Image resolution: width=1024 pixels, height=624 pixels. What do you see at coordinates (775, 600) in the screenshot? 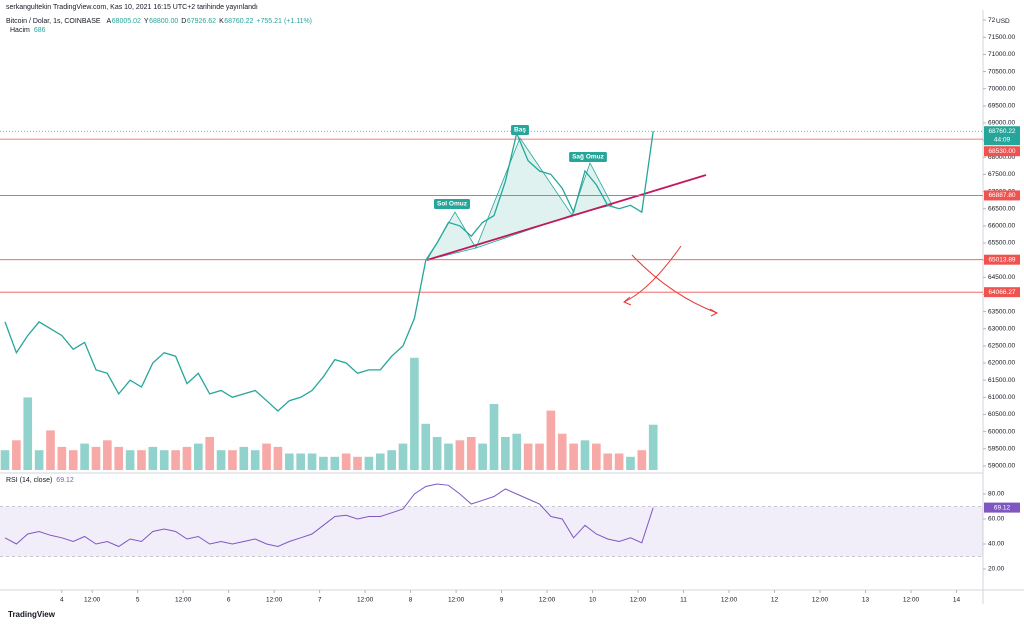
I see `x-tick-label: 12` at bounding box center [775, 600].